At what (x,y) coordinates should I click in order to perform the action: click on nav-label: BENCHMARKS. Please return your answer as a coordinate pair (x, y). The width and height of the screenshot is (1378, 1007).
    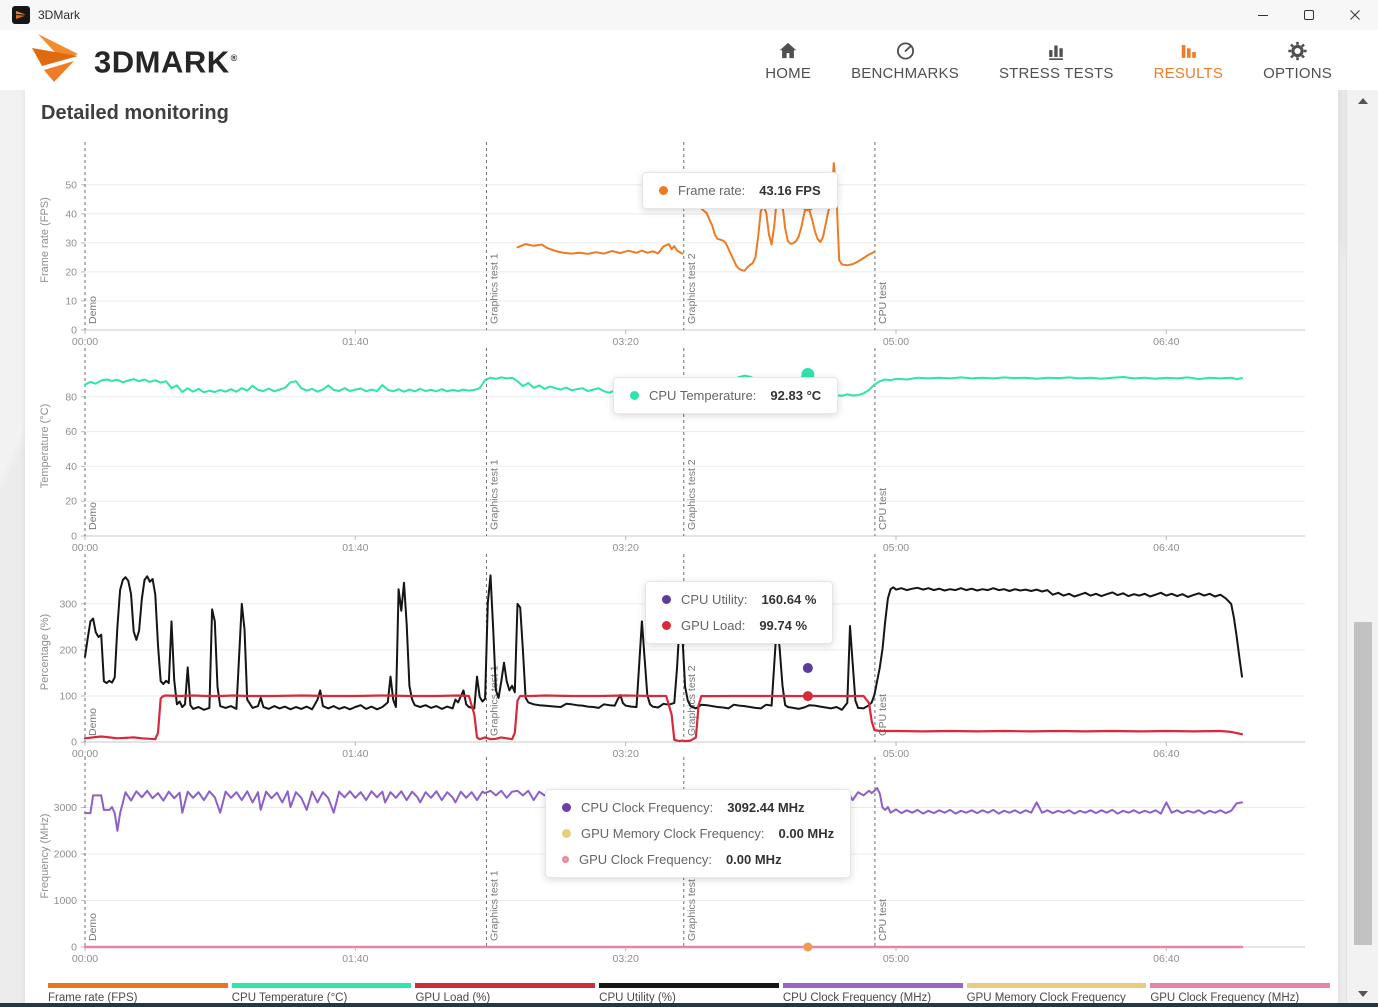
    Looking at the image, I should click on (905, 73).